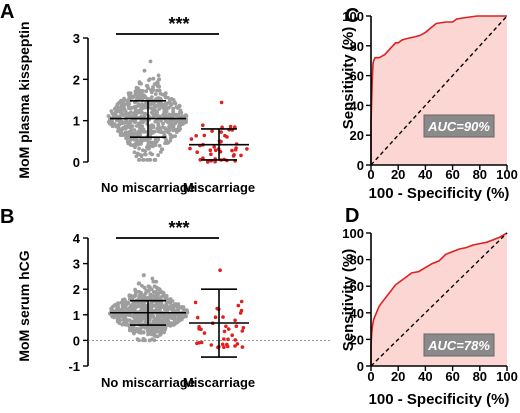 The height and width of the screenshot is (413, 520). What do you see at coordinates (352, 16) in the screenshot?
I see `panel-letter: C` at bounding box center [352, 16].